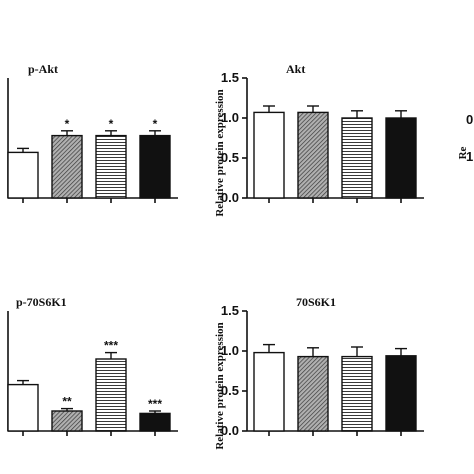  What do you see at coordinates (465, 138) in the screenshot?
I see `panel-partial-right: 0 1Re` at bounding box center [465, 138].